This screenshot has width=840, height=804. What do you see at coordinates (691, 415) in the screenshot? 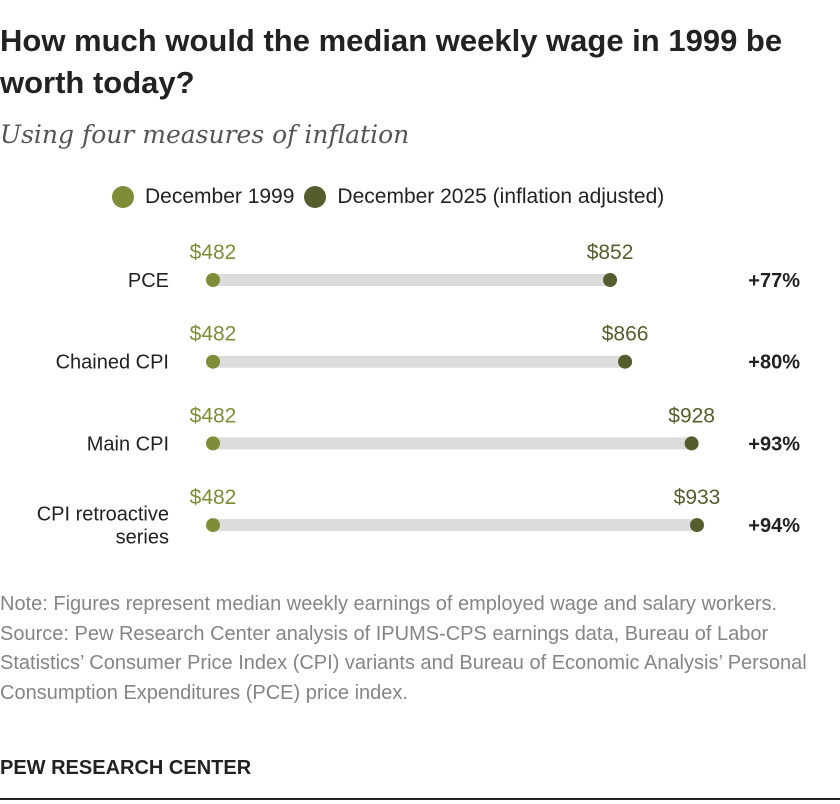
I see `end-value-label: $928` at bounding box center [691, 415].